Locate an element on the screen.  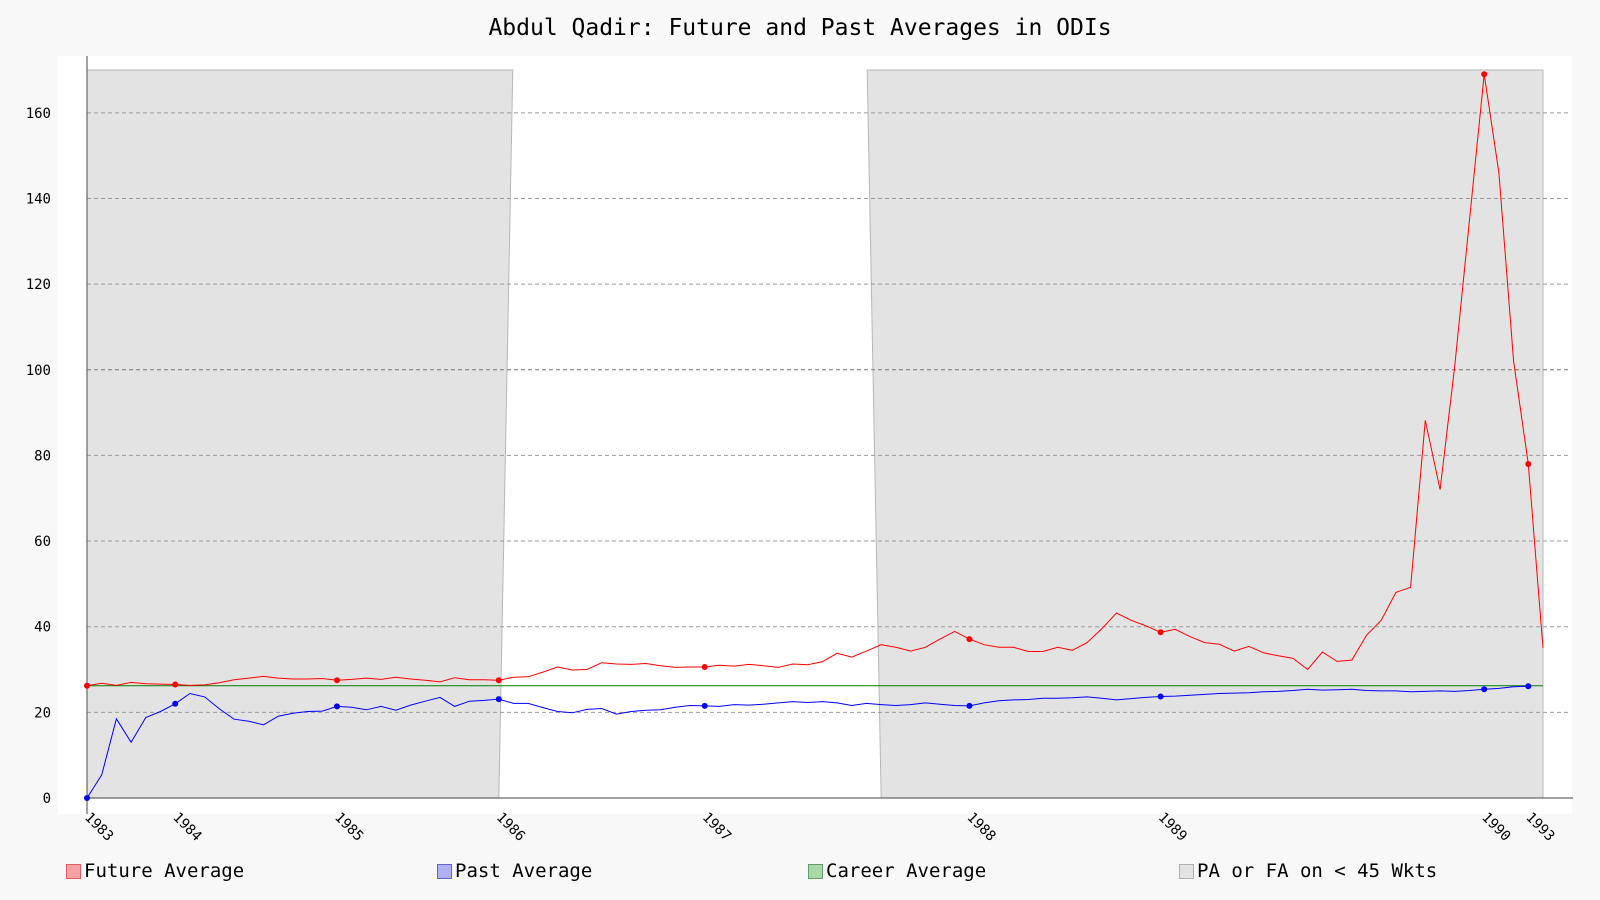
y-tick-label: 160 is located at coordinates (38, 114).